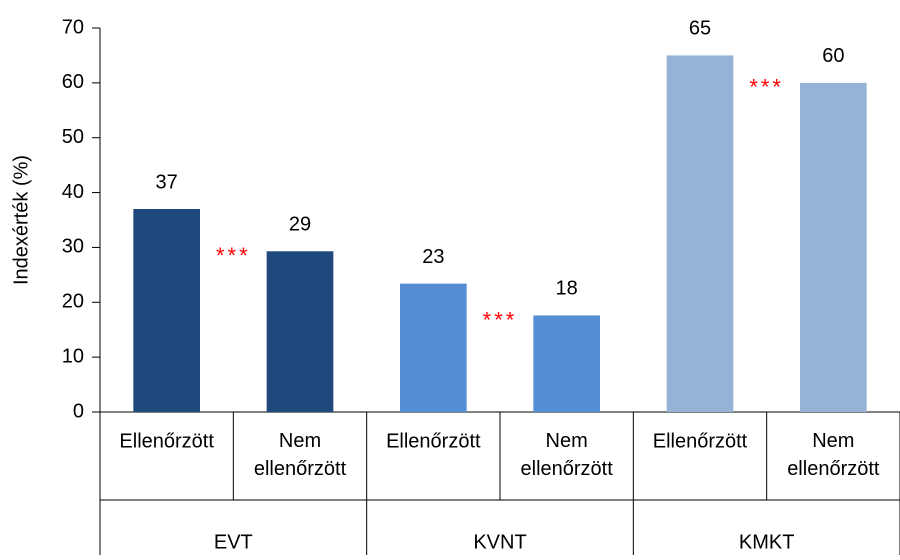  What do you see at coordinates (73, 302) in the screenshot?
I see `y-tick-label: 20` at bounding box center [73, 302].